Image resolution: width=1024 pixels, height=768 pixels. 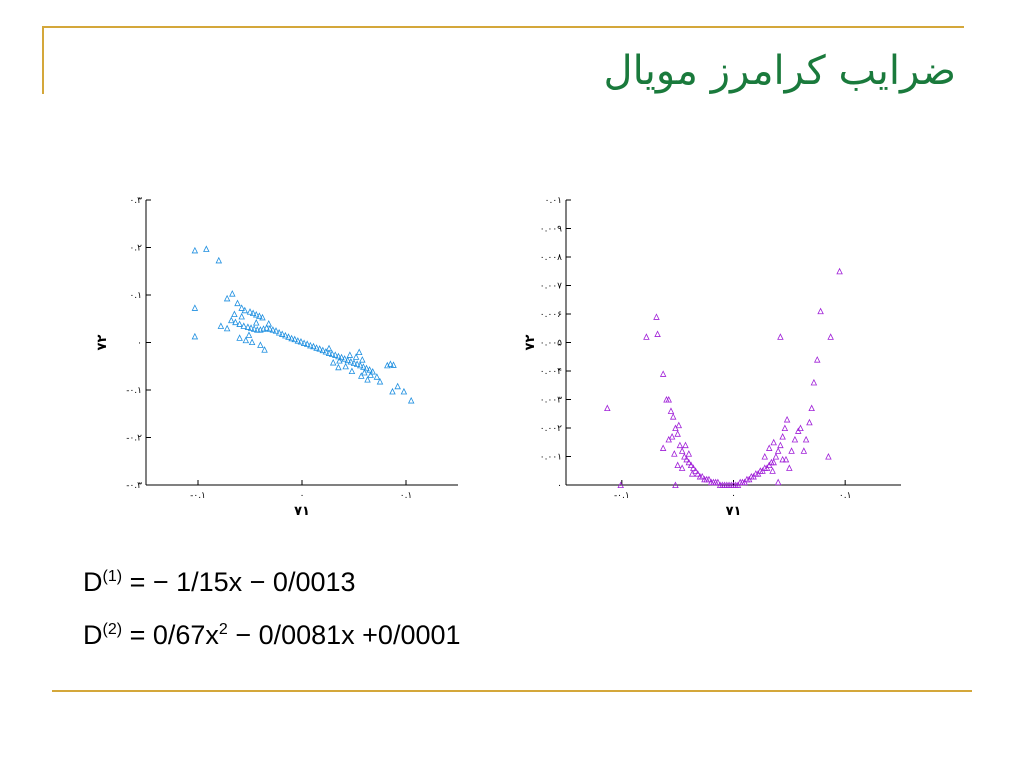 What do you see at coordinates (551, 344) in the screenshot?
I see `y-tick-label: ۰.۰۰۵` at bounding box center [551, 344].